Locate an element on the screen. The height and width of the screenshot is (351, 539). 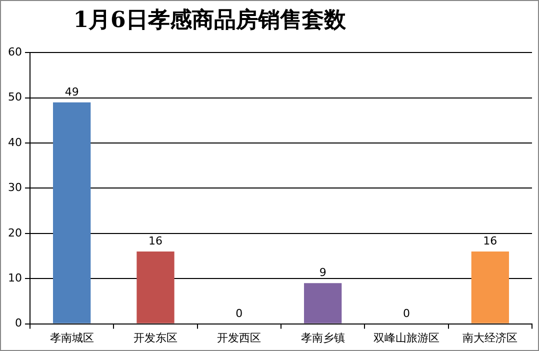
chart-title: 1月6日孝感商品房销售套数 is located at coordinates (209, 20).